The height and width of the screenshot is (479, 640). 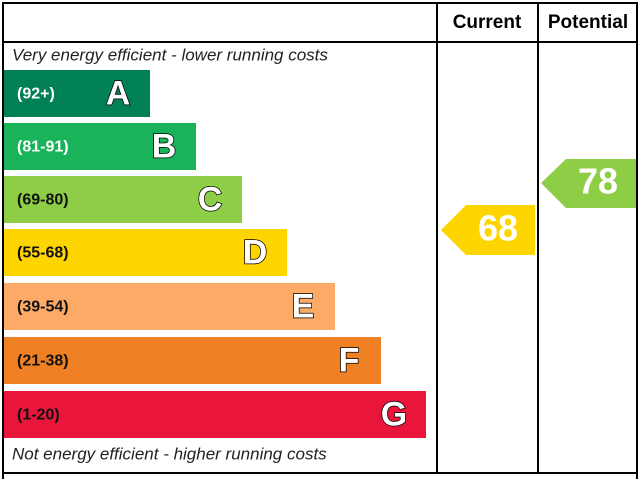 I want to click on band-range: (21-38), so click(x=43, y=361).